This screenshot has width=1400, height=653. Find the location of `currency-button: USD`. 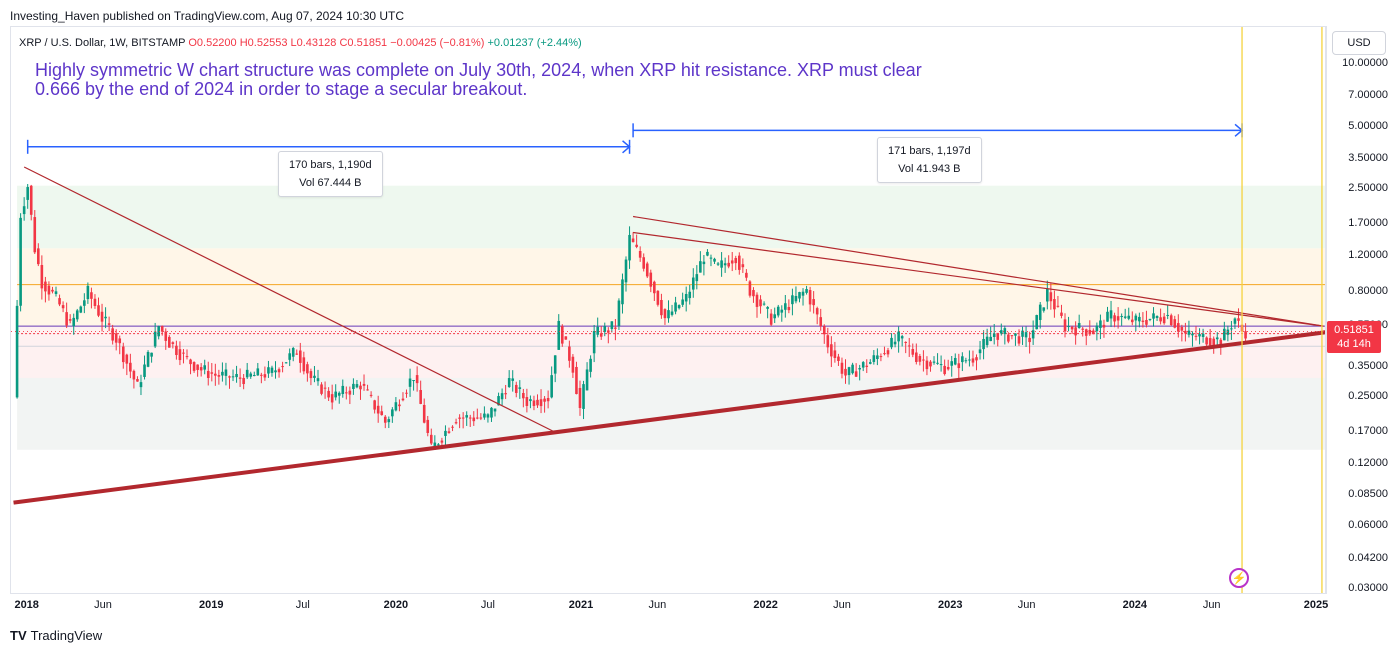

currency-button: USD is located at coordinates (1359, 43).